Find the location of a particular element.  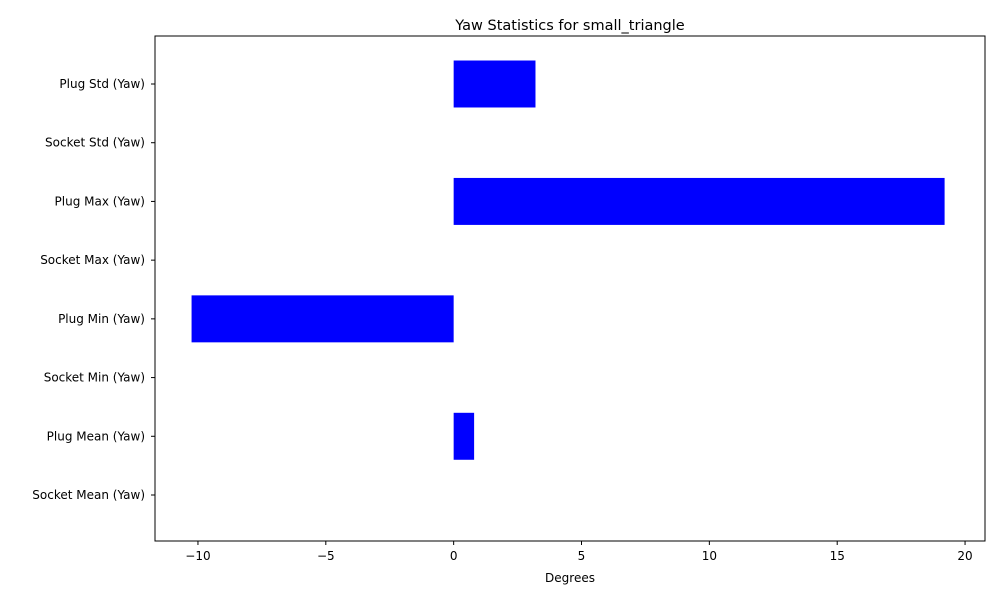

x-tick-label: −5 is located at coordinates (326, 556).